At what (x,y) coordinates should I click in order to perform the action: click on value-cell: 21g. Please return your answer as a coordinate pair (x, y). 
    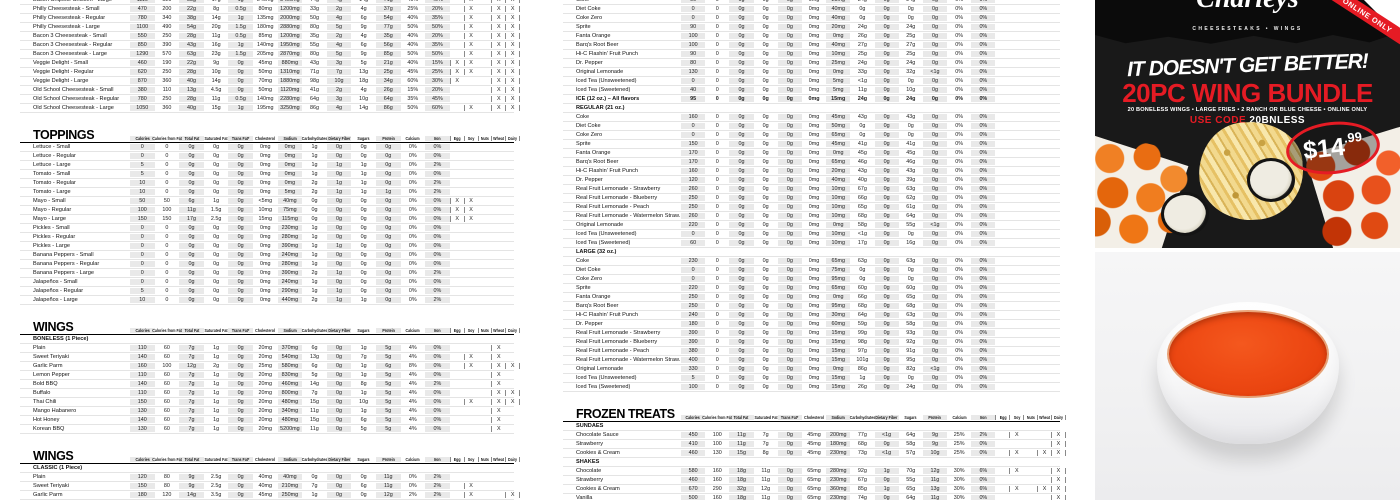
    Looking at the image, I should click on (388, 63).